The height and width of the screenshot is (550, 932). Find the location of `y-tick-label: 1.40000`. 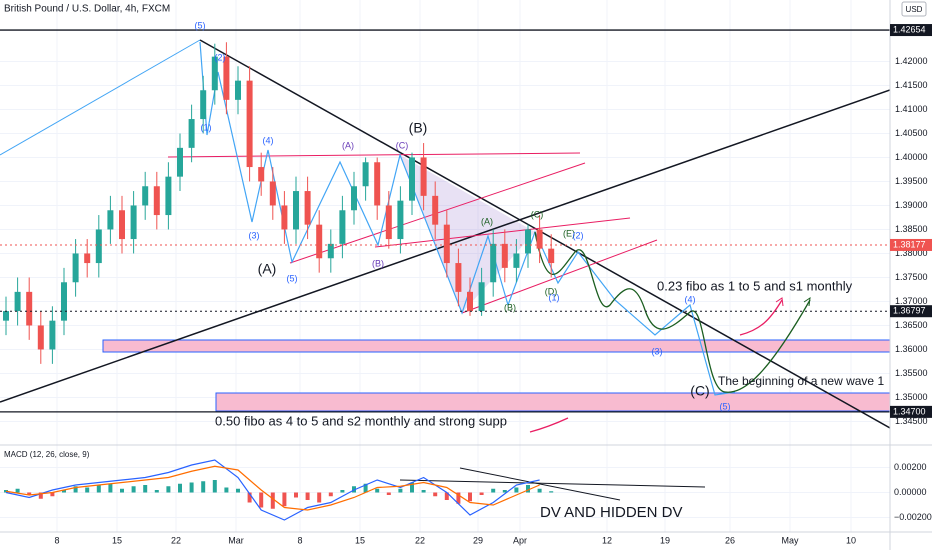

y-tick-label: 1.40000 is located at coordinates (911, 157).